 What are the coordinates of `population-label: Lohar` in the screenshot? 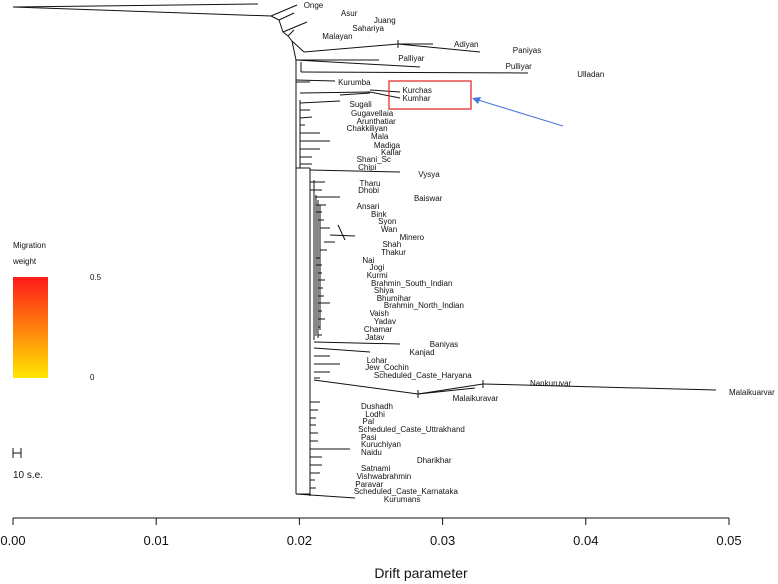 It's located at (377, 360).